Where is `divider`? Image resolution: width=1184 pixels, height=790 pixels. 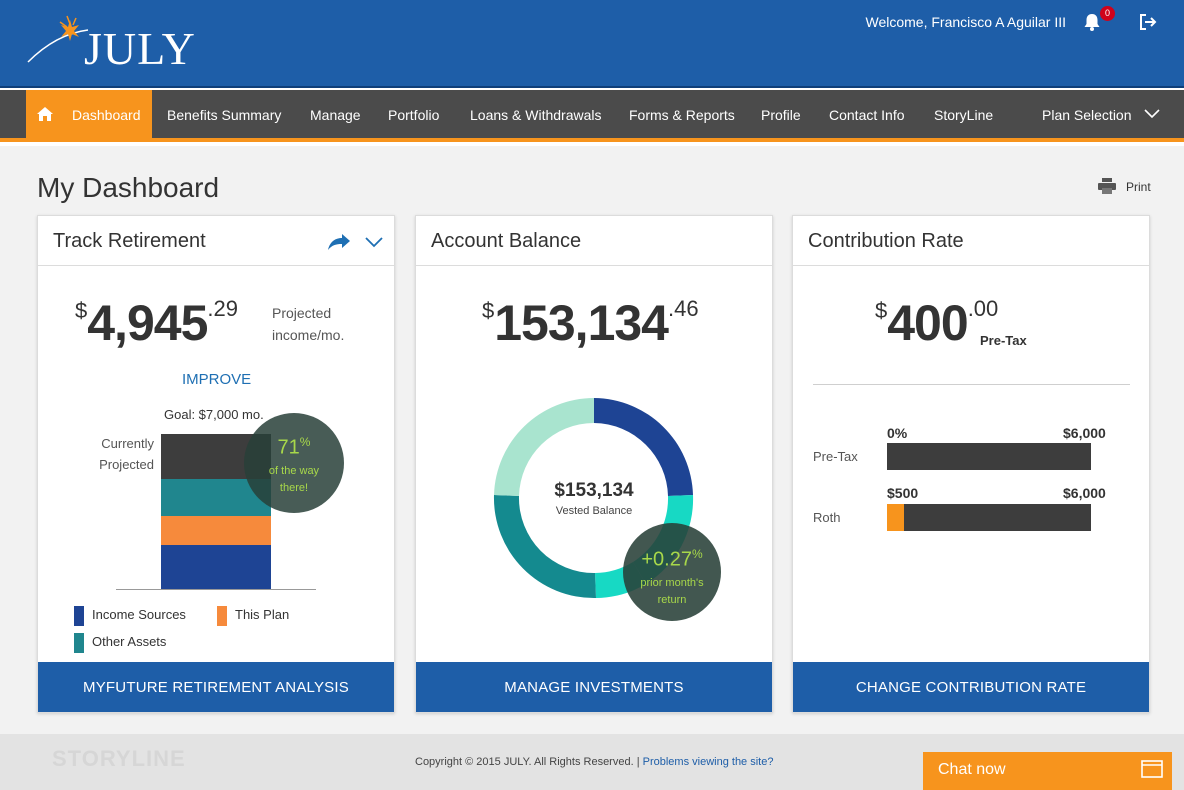 divider is located at coordinates (971, 384).